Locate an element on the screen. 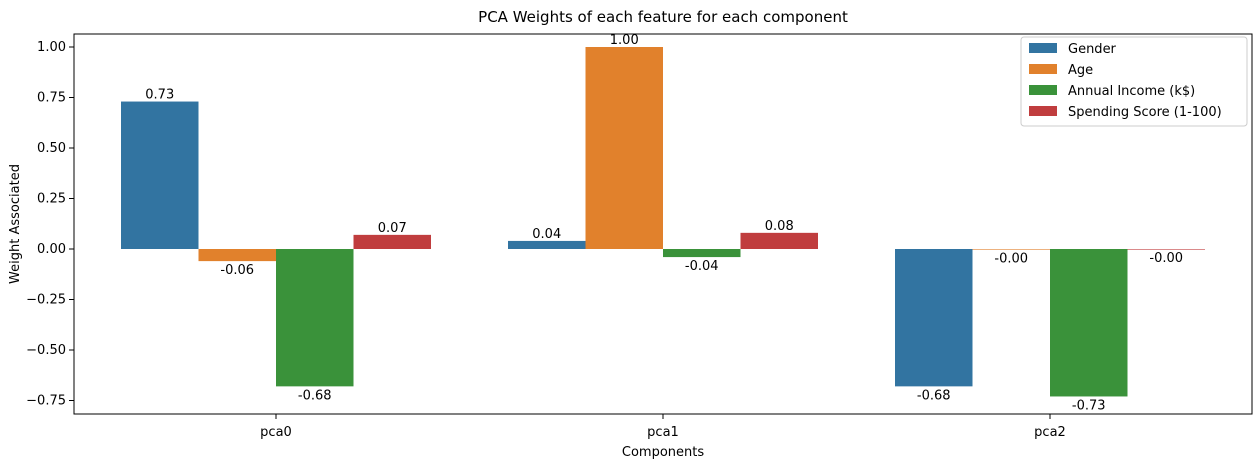 This screenshot has width=1254, height=468. x-axis-title: Components is located at coordinates (663, 452).